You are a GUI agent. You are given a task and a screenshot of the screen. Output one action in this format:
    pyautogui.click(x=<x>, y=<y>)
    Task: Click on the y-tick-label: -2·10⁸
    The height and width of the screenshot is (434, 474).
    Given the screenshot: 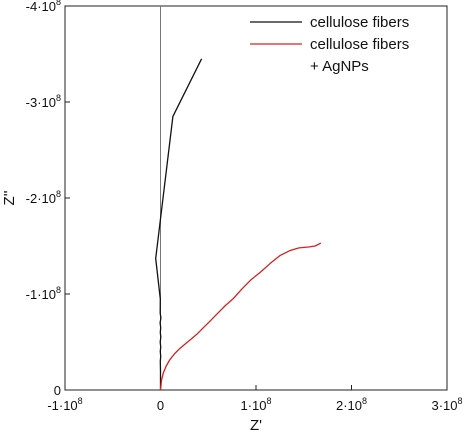 What is the action you would take?
    pyautogui.click(x=43, y=197)
    